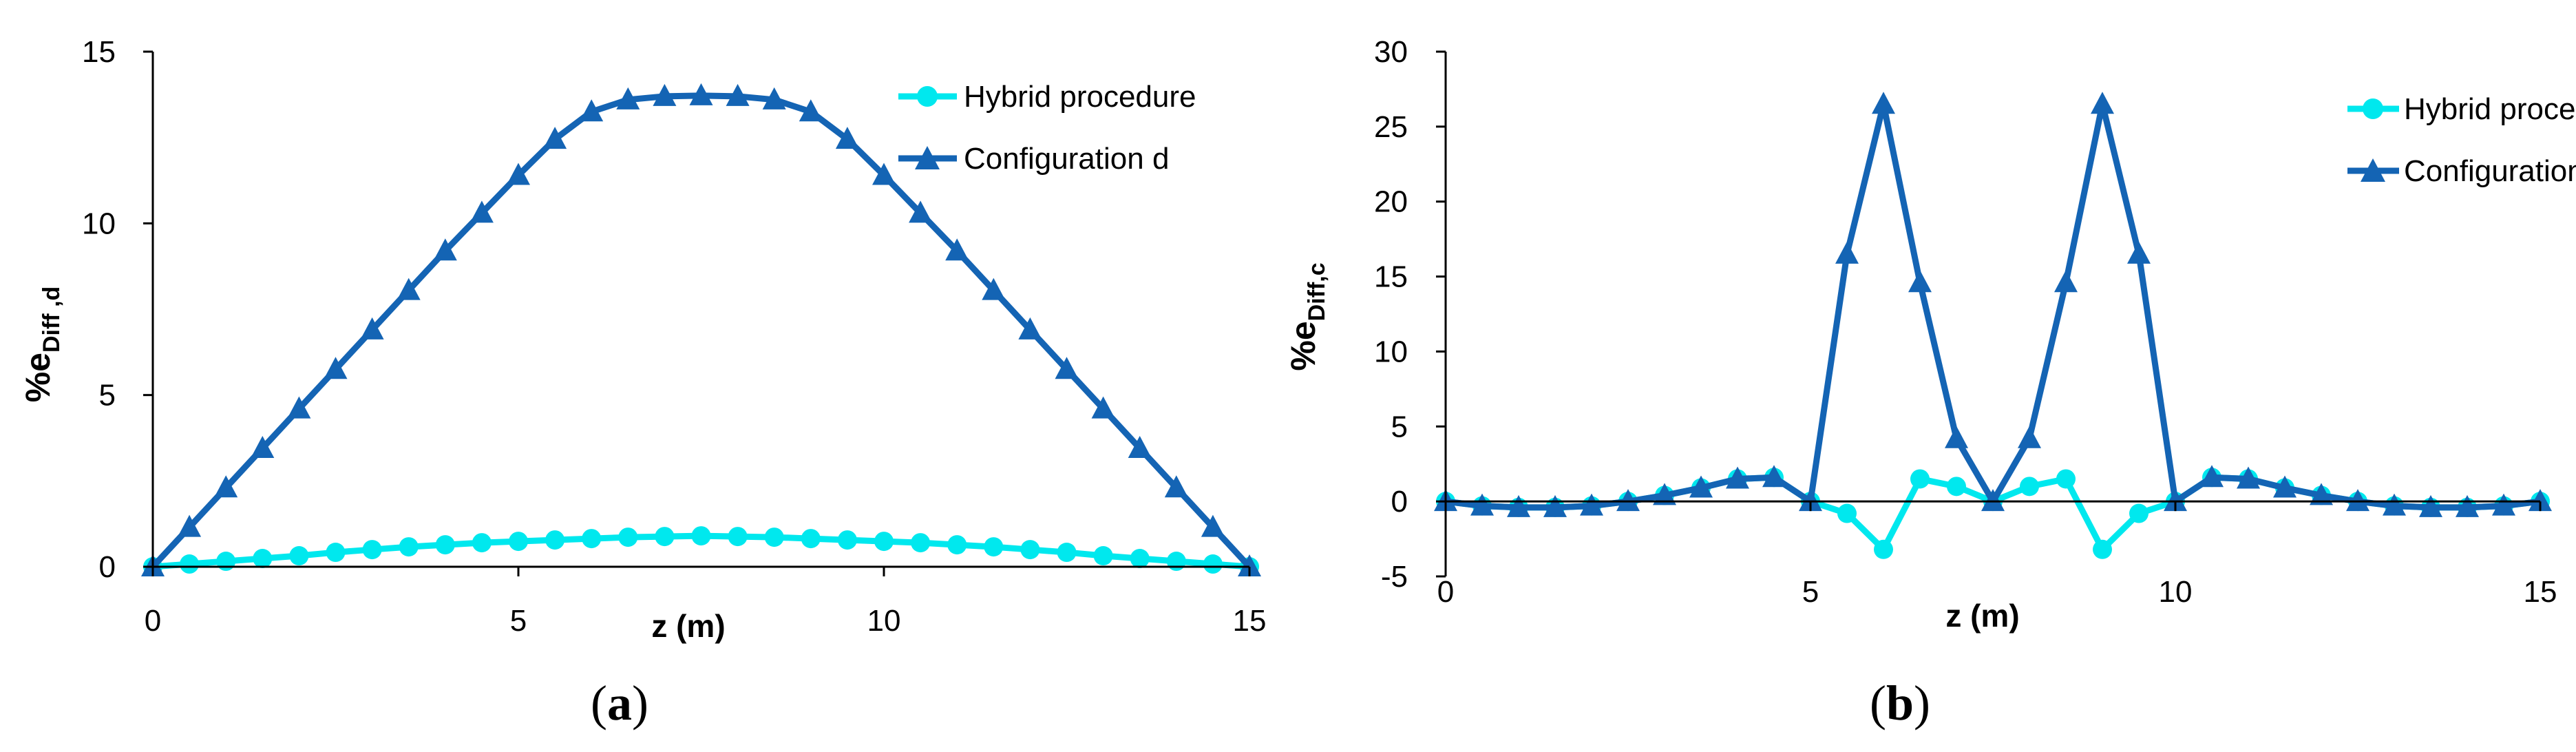 Image resolution: width=2576 pixels, height=752 pixels. What do you see at coordinates (1391, 127) in the screenshot?
I see `y-tick-label-b: 25` at bounding box center [1391, 127].